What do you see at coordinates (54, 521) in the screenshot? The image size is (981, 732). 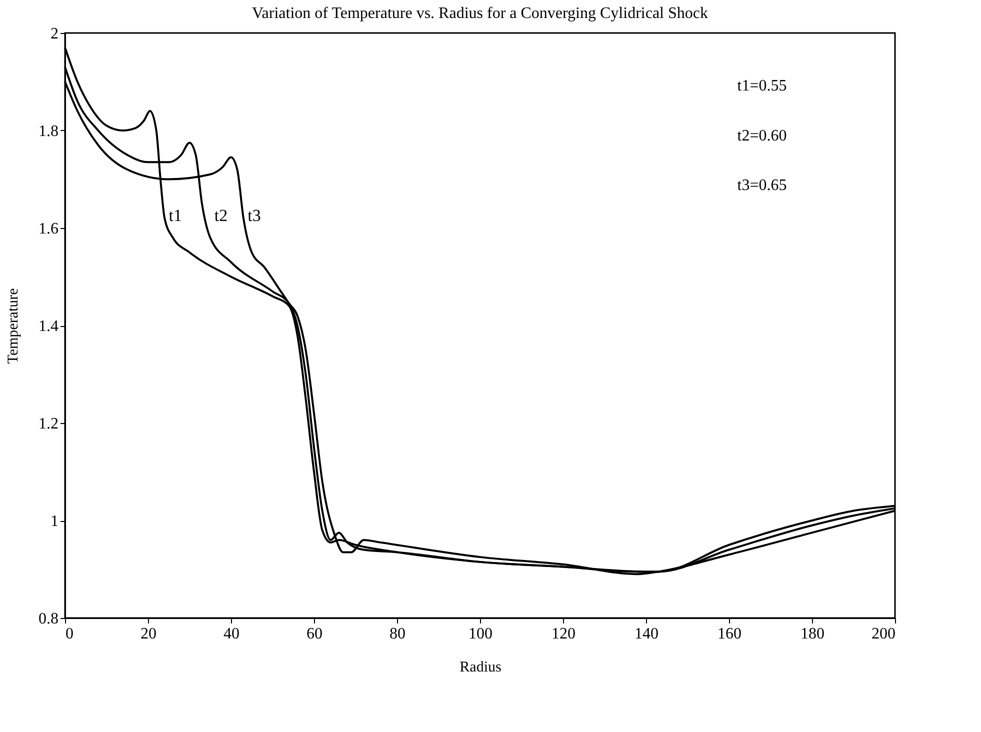 I see `y-tick-label: 1` at bounding box center [54, 521].